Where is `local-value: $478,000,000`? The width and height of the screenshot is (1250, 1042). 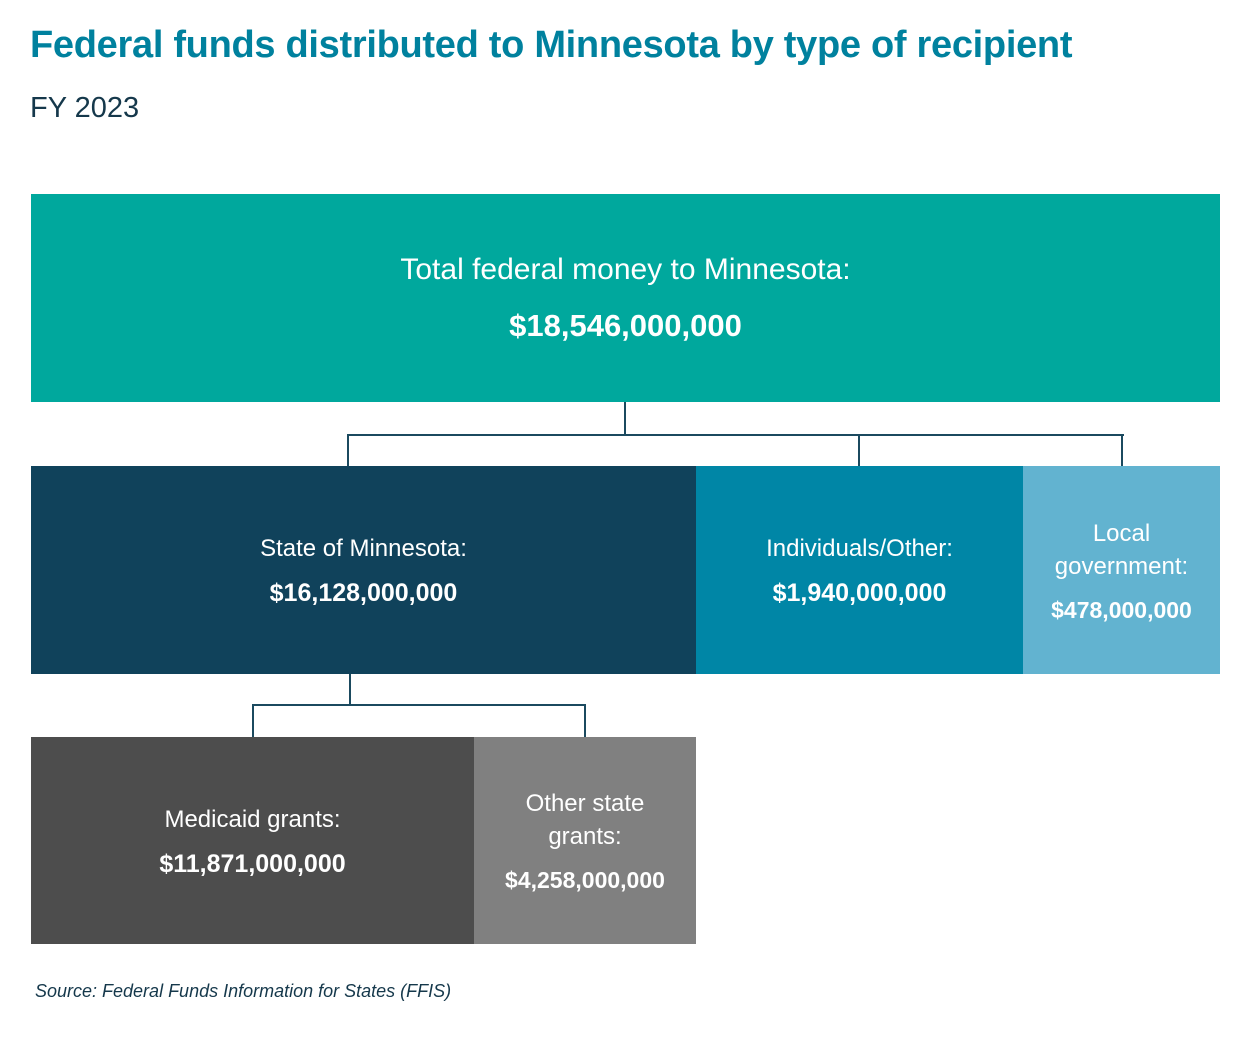
local-value: $478,000,000 is located at coordinates (1121, 609).